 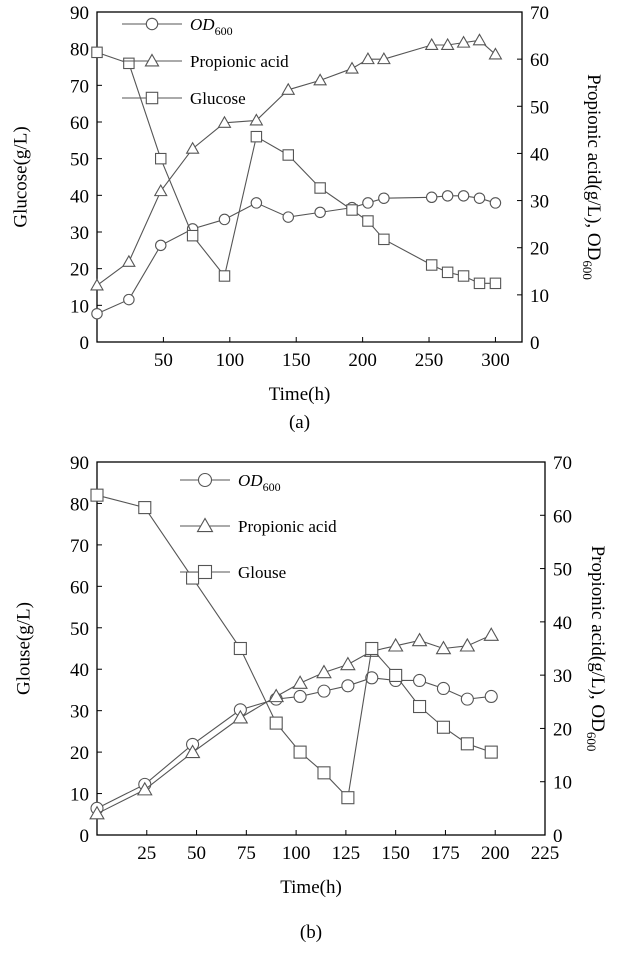 What do you see at coordinates (311, 932) in the screenshot?
I see `chart-caption: (b)` at bounding box center [311, 932].